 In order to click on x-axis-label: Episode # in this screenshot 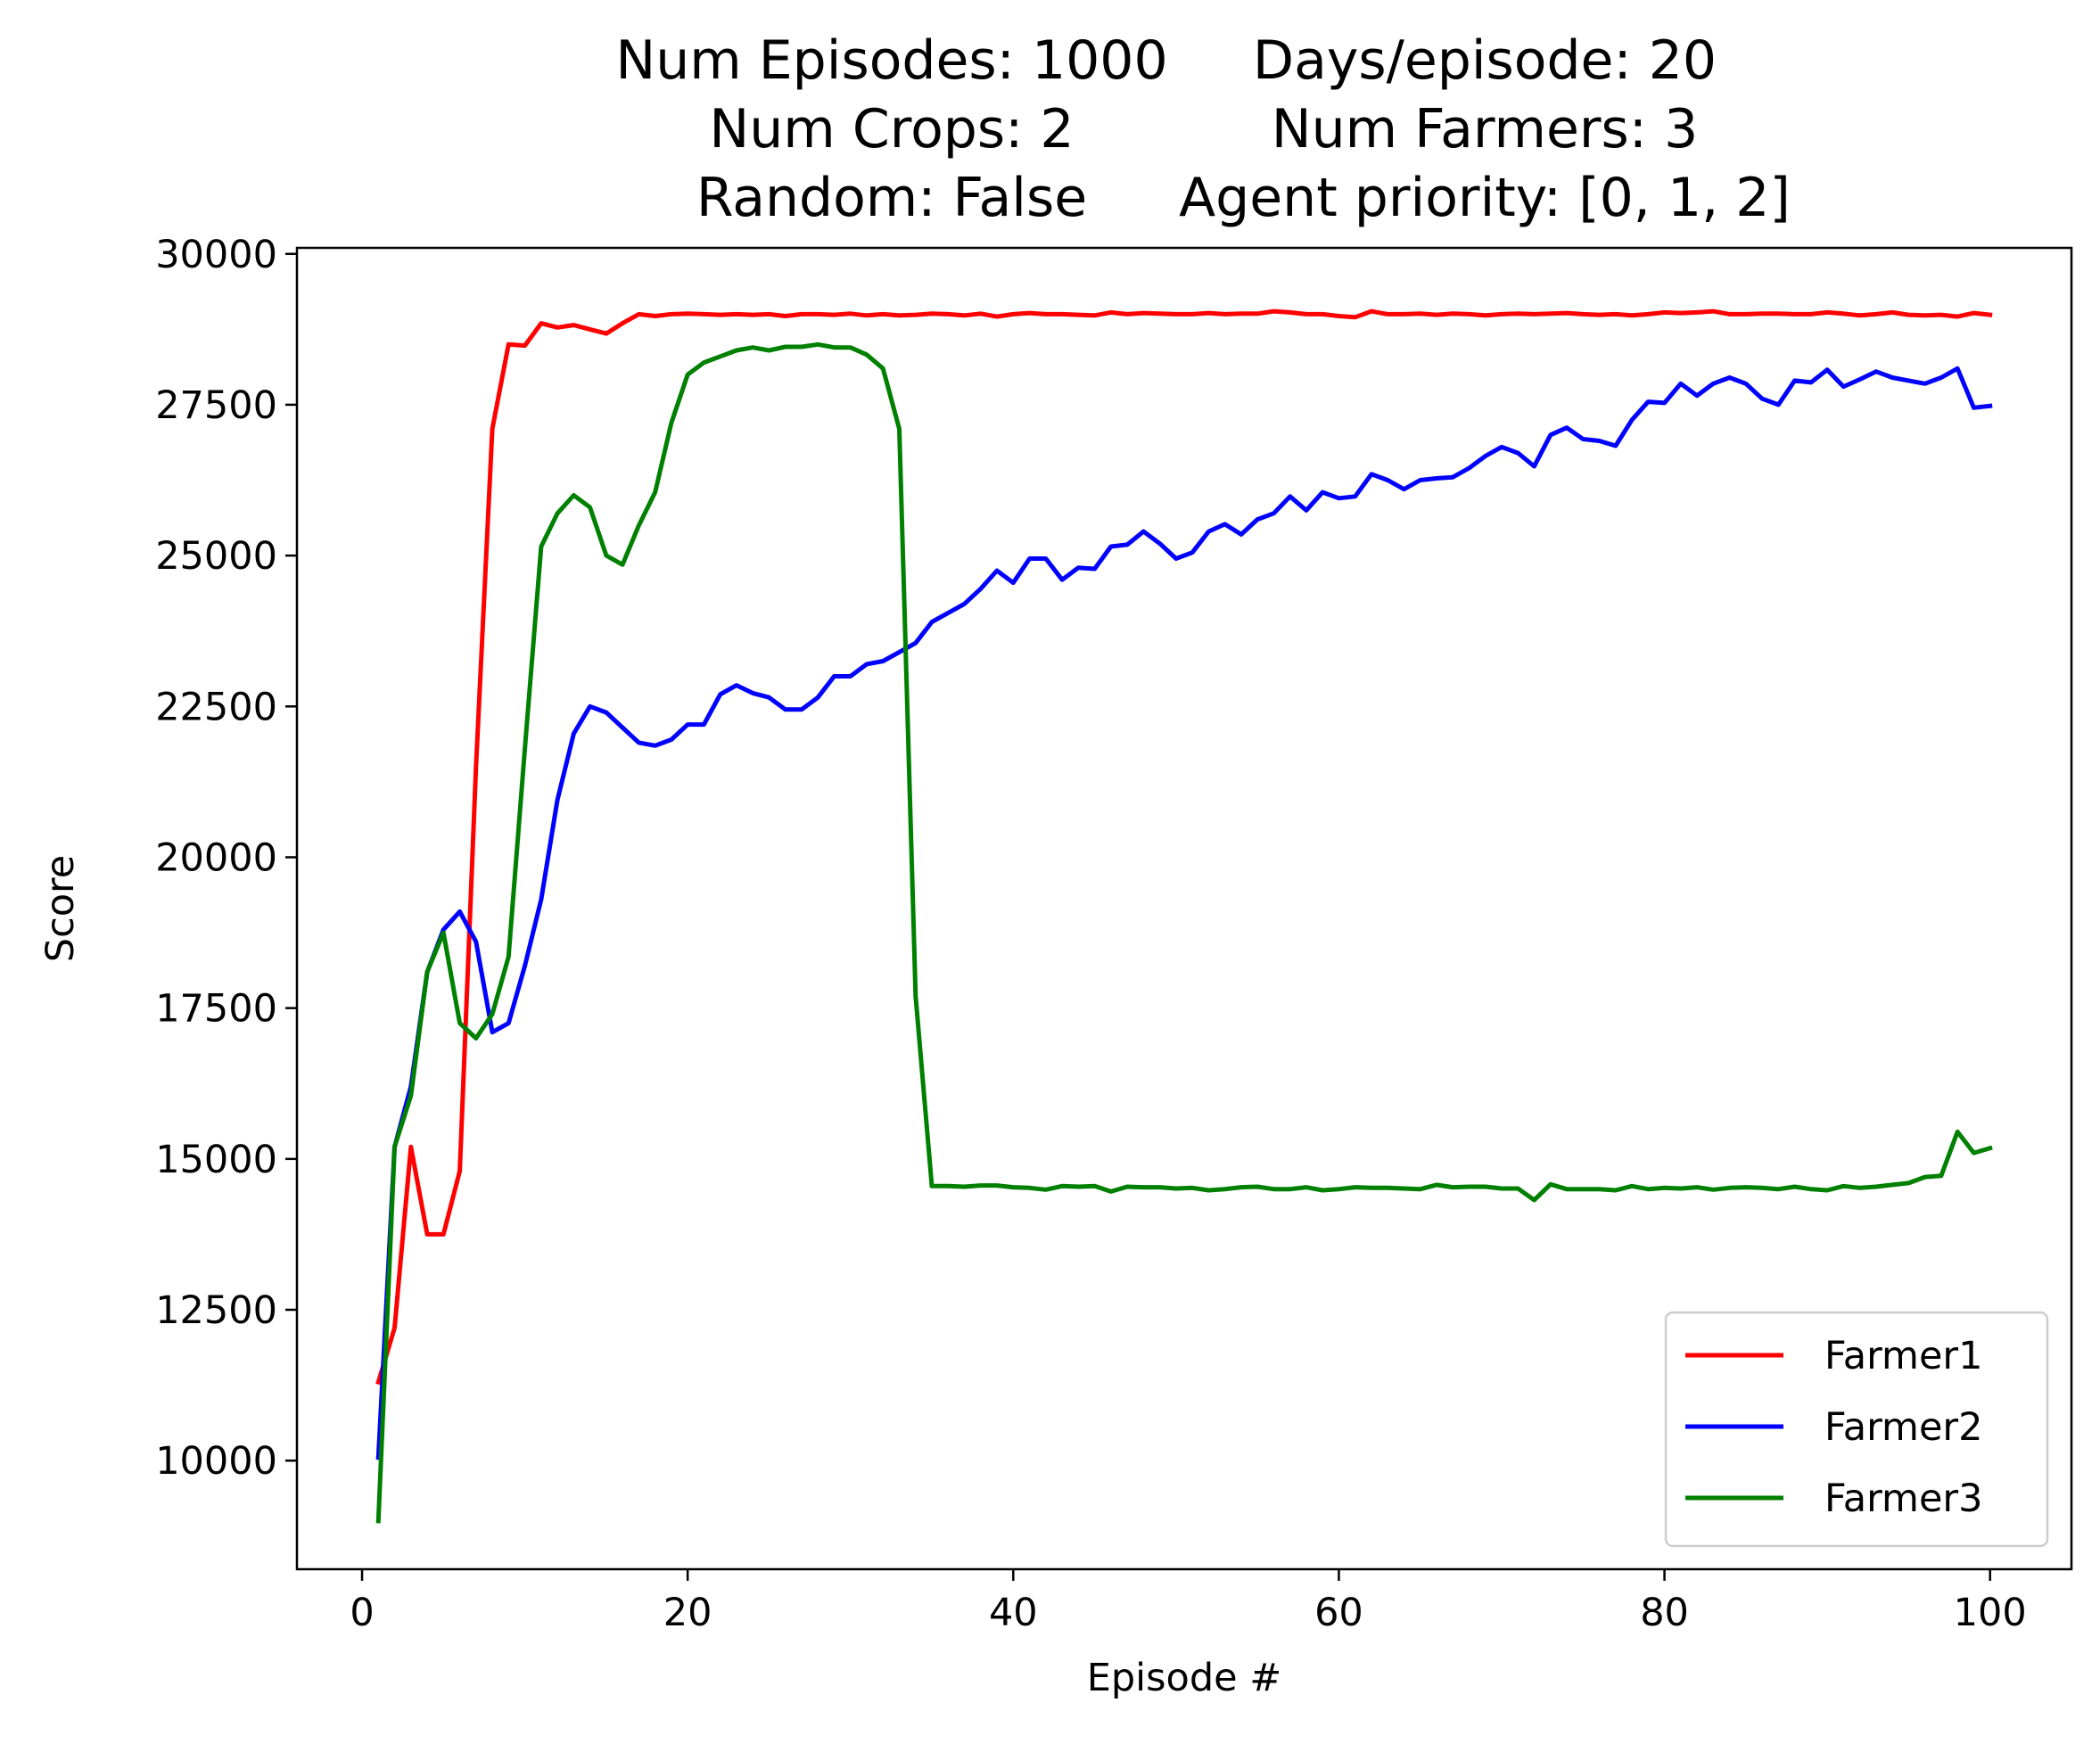, I will do `click(1184, 1678)`.